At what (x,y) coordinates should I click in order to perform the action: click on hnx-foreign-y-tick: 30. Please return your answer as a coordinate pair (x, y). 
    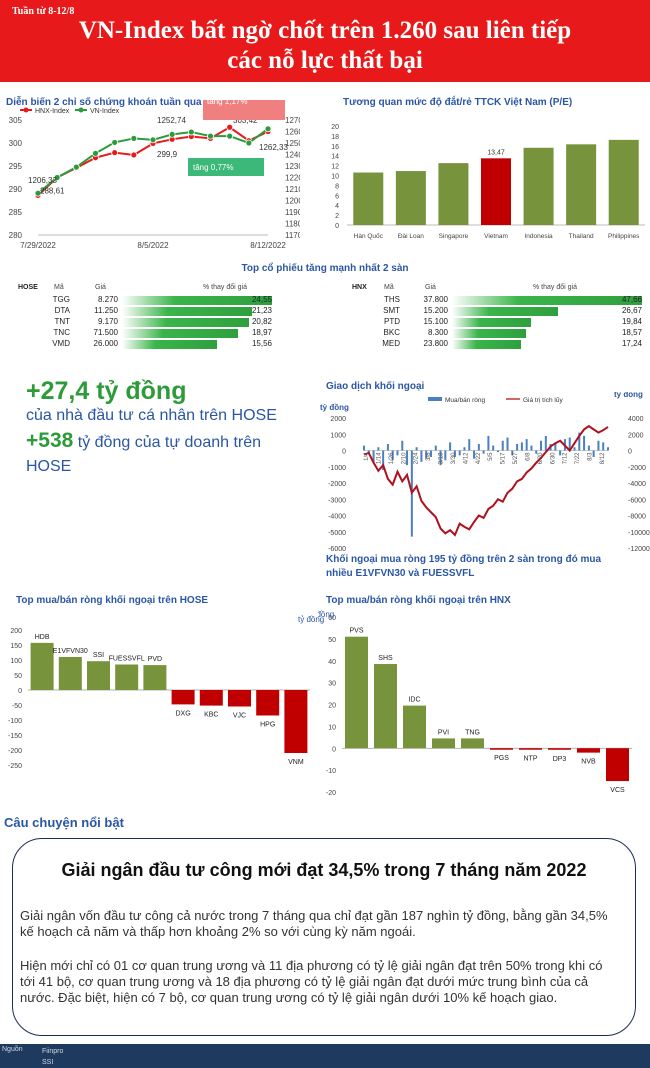
    Looking at the image, I should click on (332, 684).